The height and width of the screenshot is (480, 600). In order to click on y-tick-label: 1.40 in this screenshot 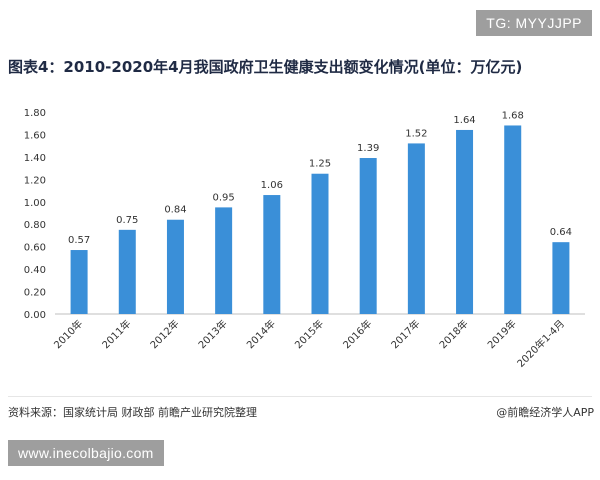, I will do `click(35, 158)`.